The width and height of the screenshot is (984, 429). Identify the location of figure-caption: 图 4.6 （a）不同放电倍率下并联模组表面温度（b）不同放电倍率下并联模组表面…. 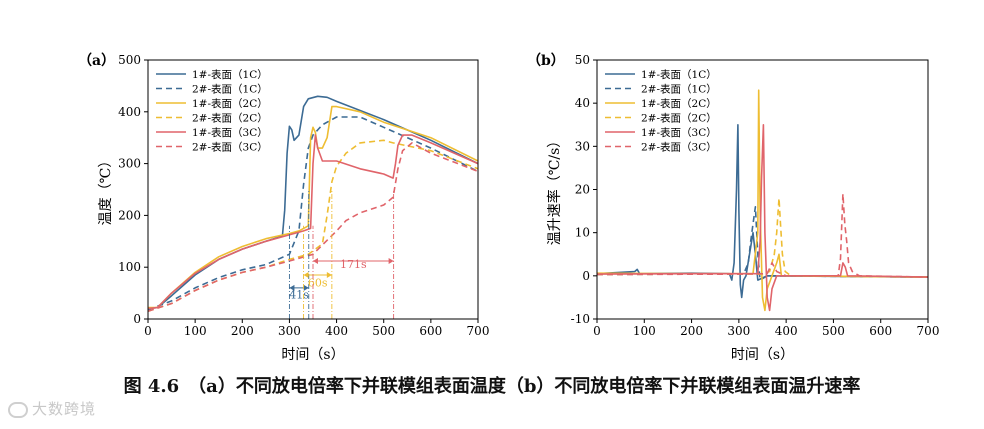
(492, 386).